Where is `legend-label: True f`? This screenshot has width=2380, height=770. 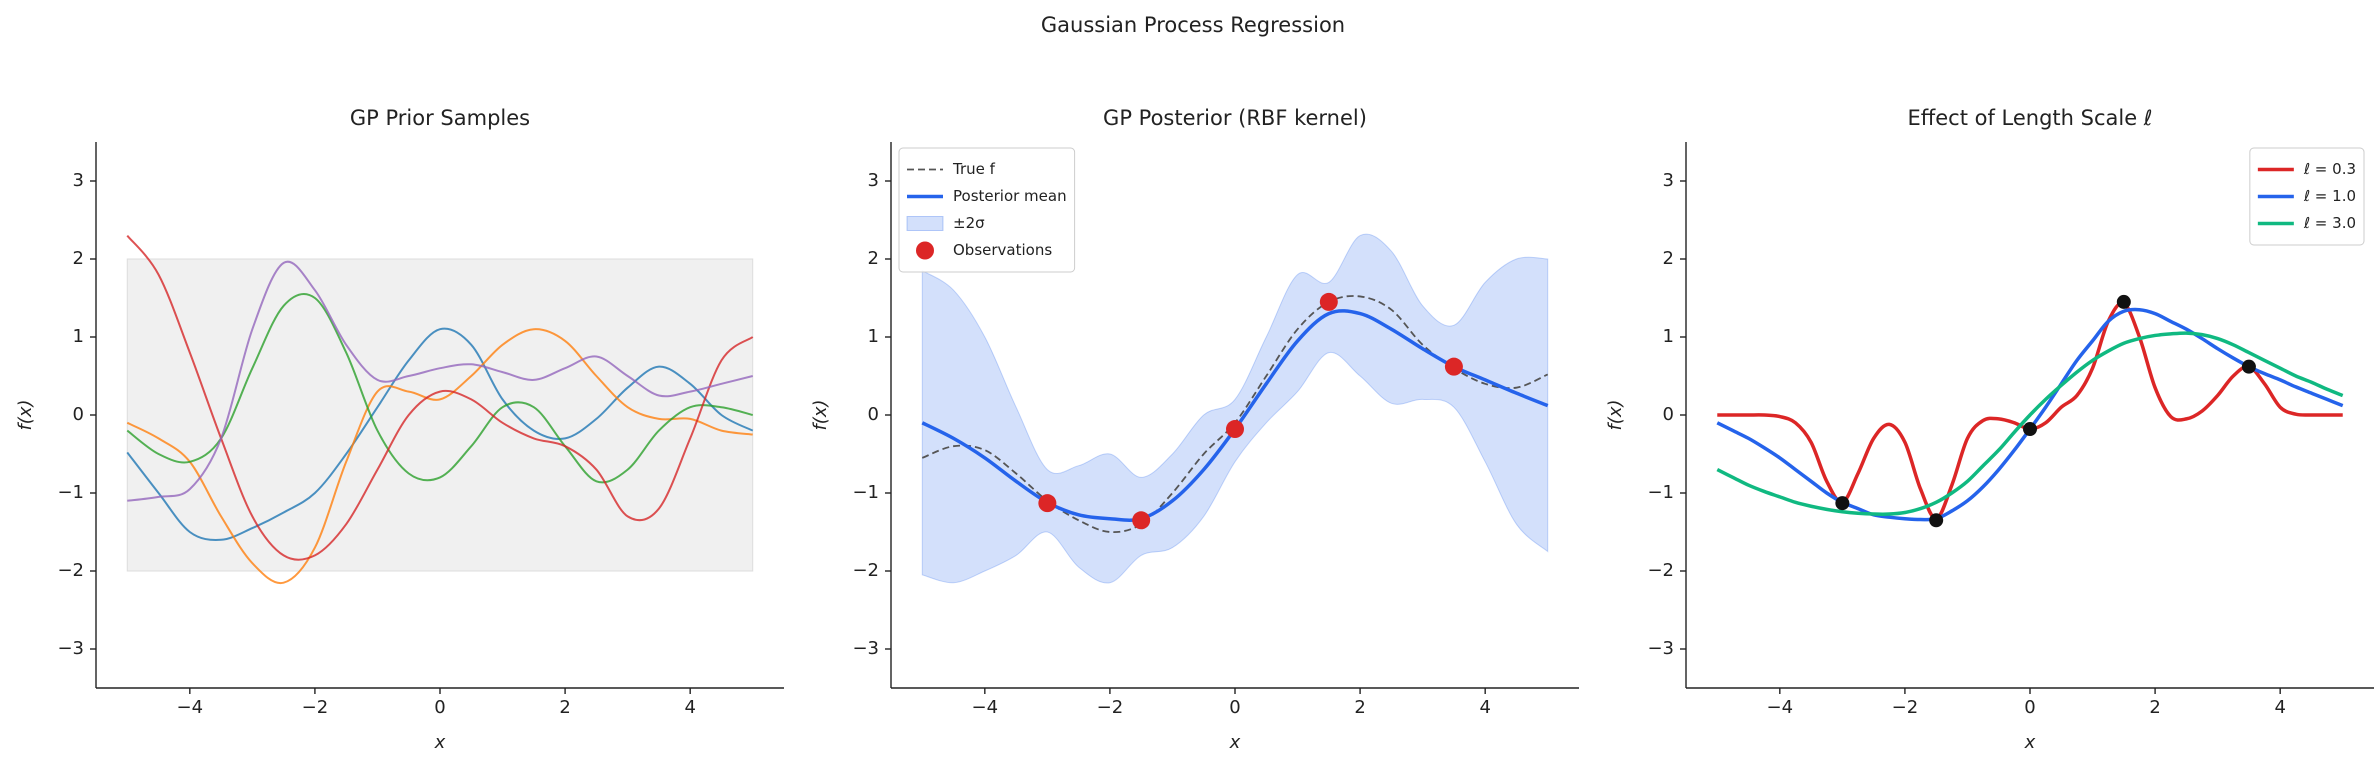 legend-label: True f is located at coordinates (974, 169).